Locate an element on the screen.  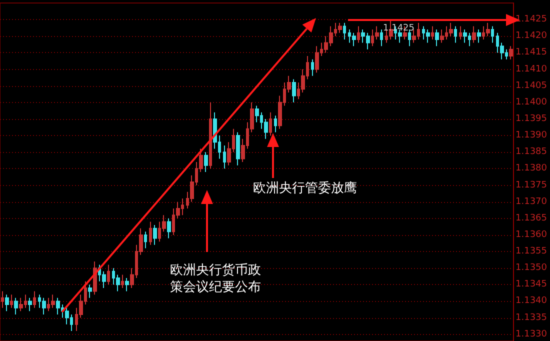
y-tick-label: 1.1380 is located at coordinates (532, 169).